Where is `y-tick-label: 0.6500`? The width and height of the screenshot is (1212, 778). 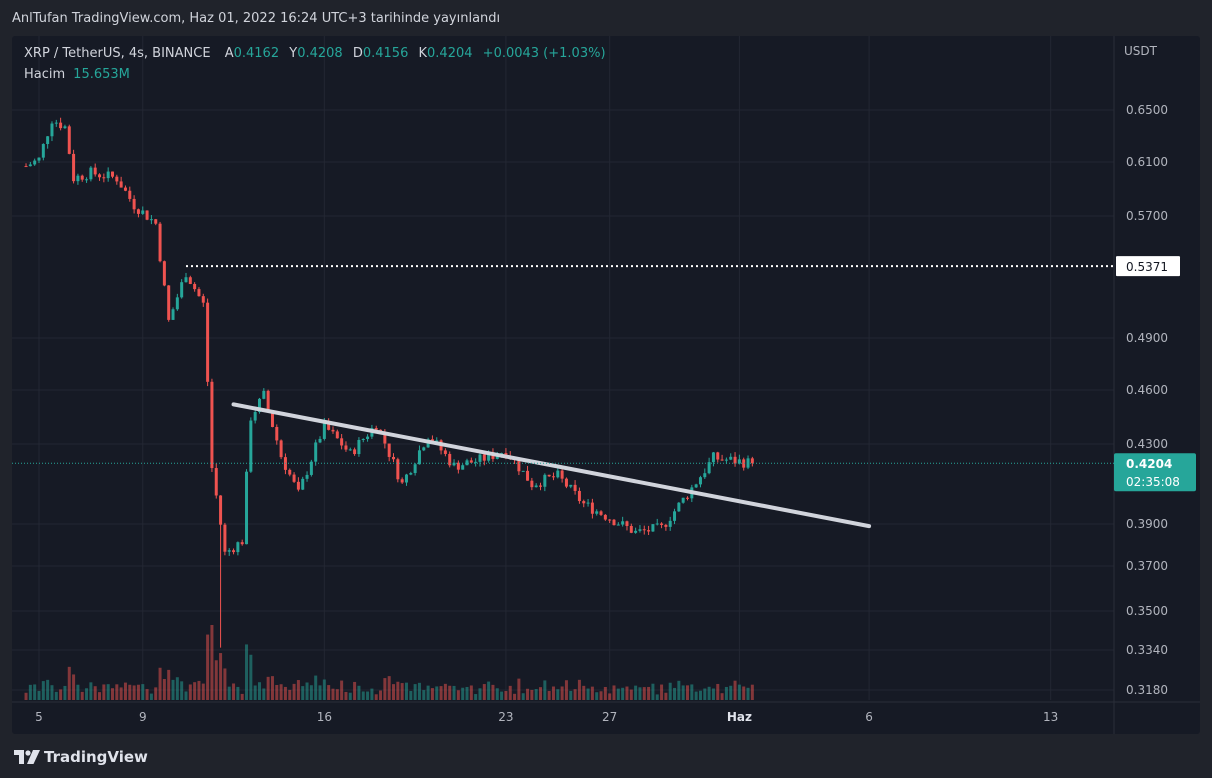 y-tick-label: 0.6500 is located at coordinates (1147, 110).